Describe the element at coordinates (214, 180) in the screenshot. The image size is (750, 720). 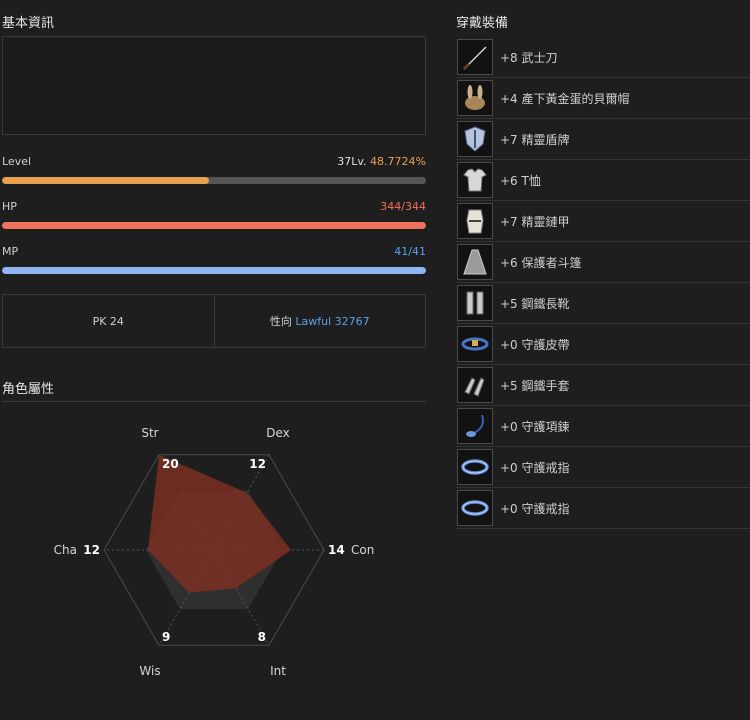
I see `level-bar` at that location.